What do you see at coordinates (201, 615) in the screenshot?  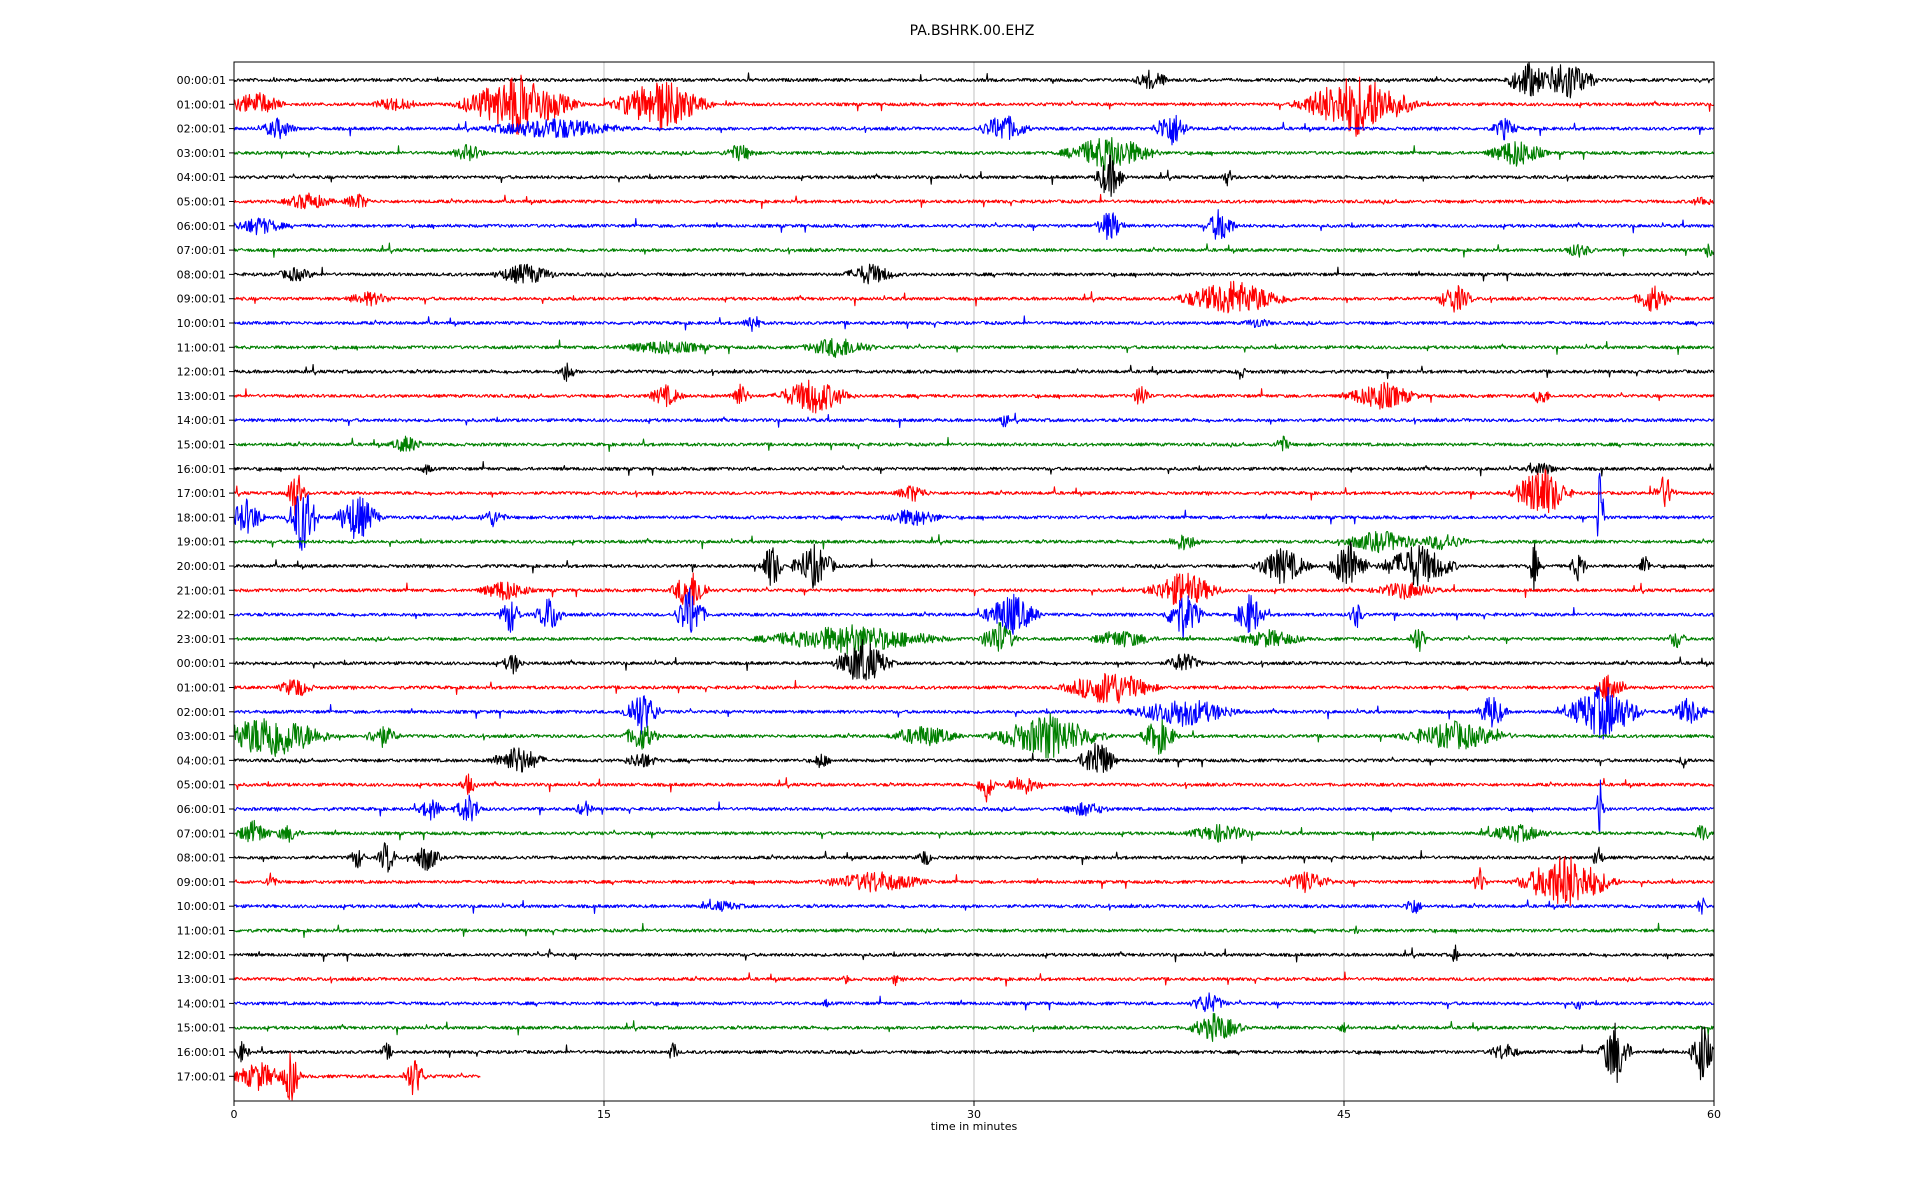 I see `row-label: 22:00:01` at bounding box center [201, 615].